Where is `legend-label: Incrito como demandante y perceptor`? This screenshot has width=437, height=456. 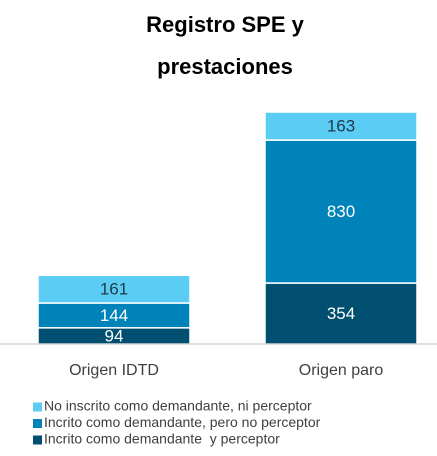 legend-label: Incrito como demandante y perceptor is located at coordinates (162, 439).